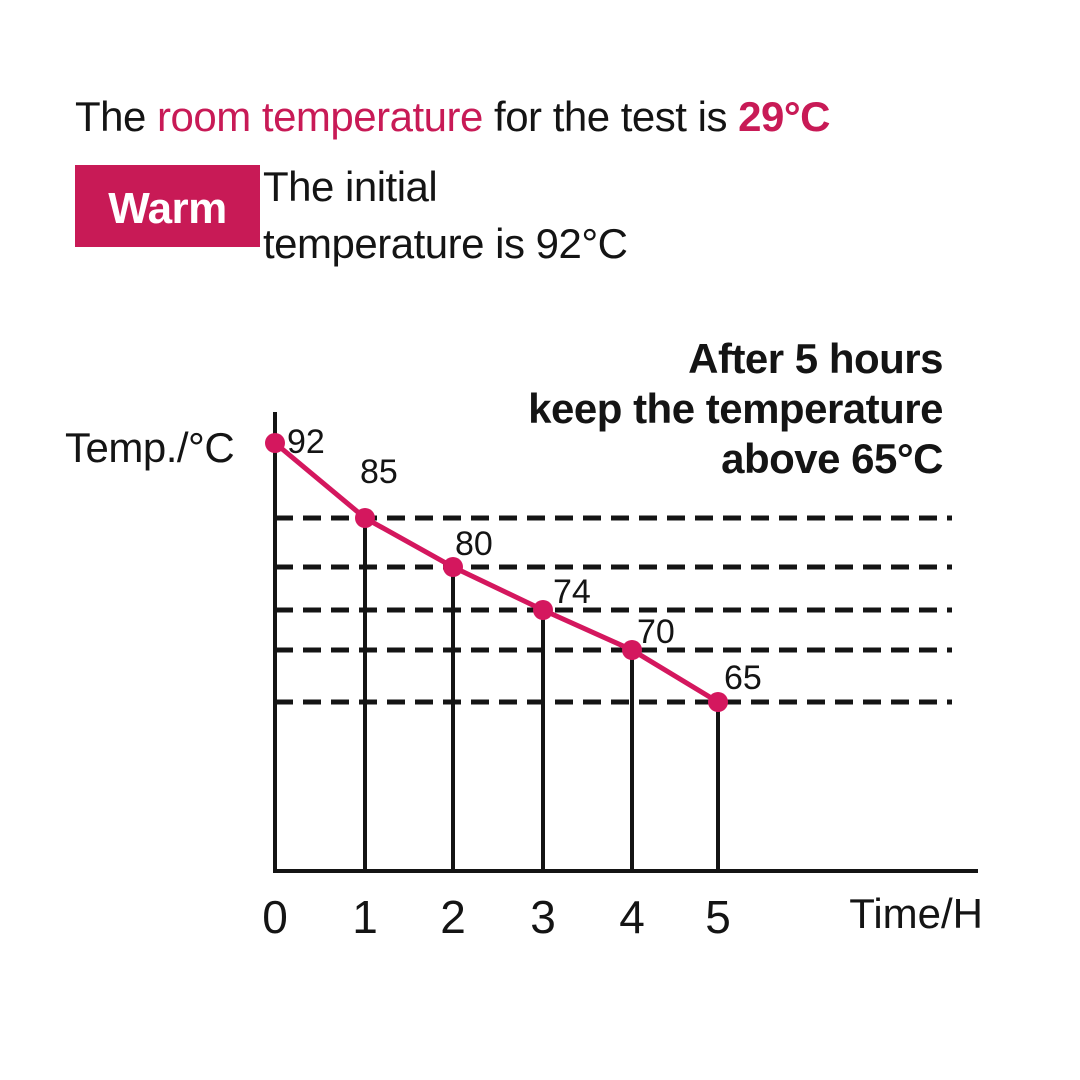 The image size is (1080, 1080). Describe the element at coordinates (275, 917) in the screenshot. I see `x-tick-label: 0` at that location.